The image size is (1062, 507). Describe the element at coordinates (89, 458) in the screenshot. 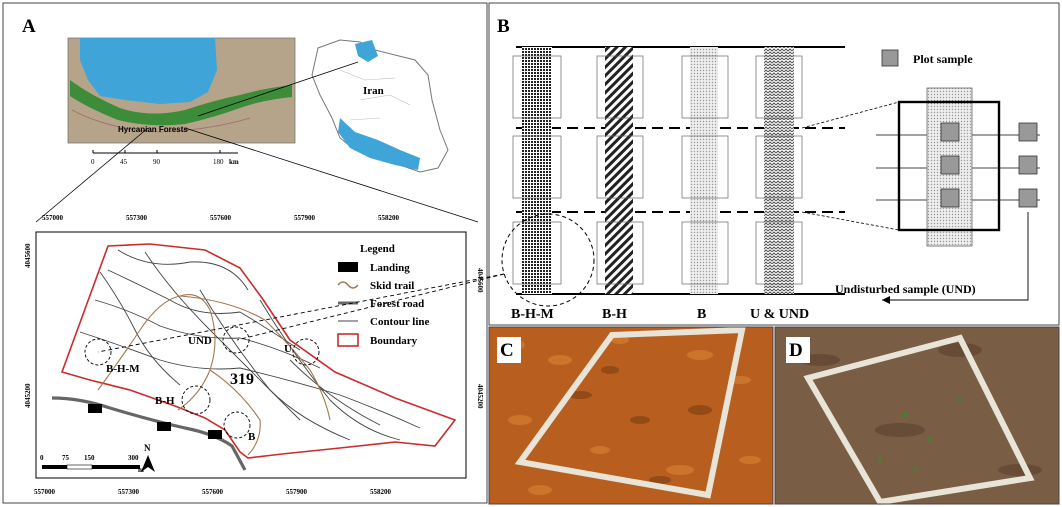

I see `map-scale-tick: 150` at that location.